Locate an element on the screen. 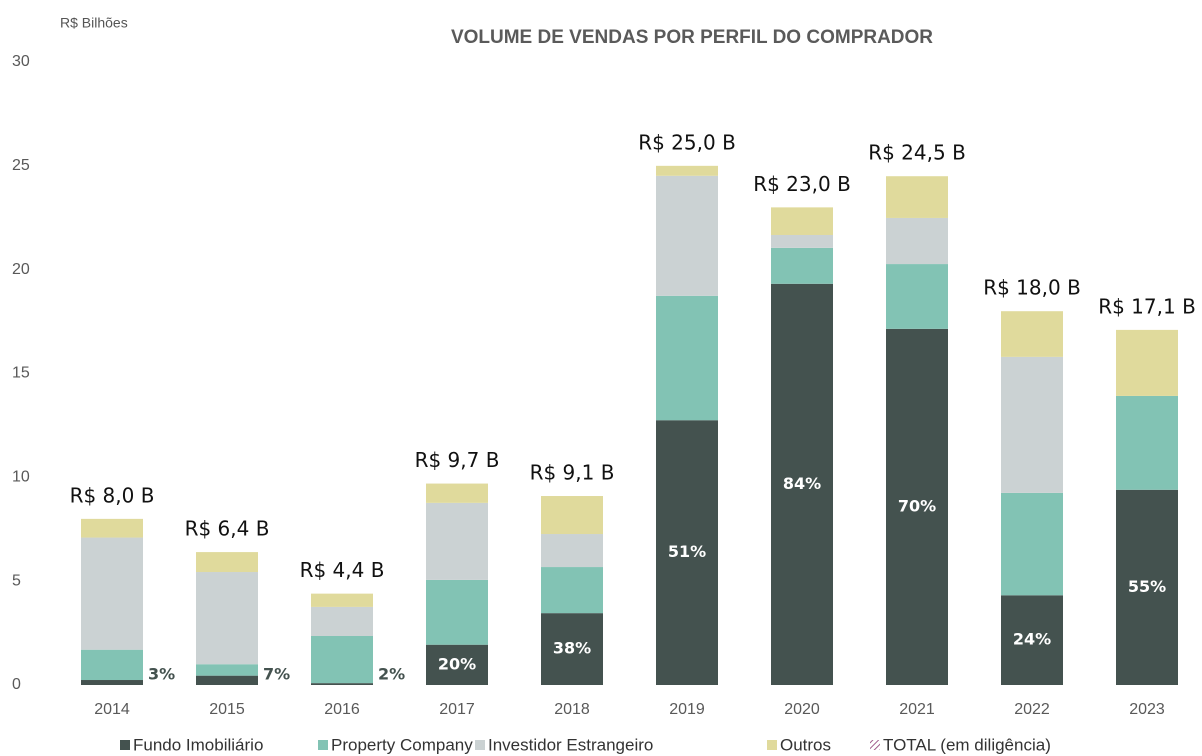 The width and height of the screenshot is (1202, 756). y-tick-label: 0 is located at coordinates (16, 684).